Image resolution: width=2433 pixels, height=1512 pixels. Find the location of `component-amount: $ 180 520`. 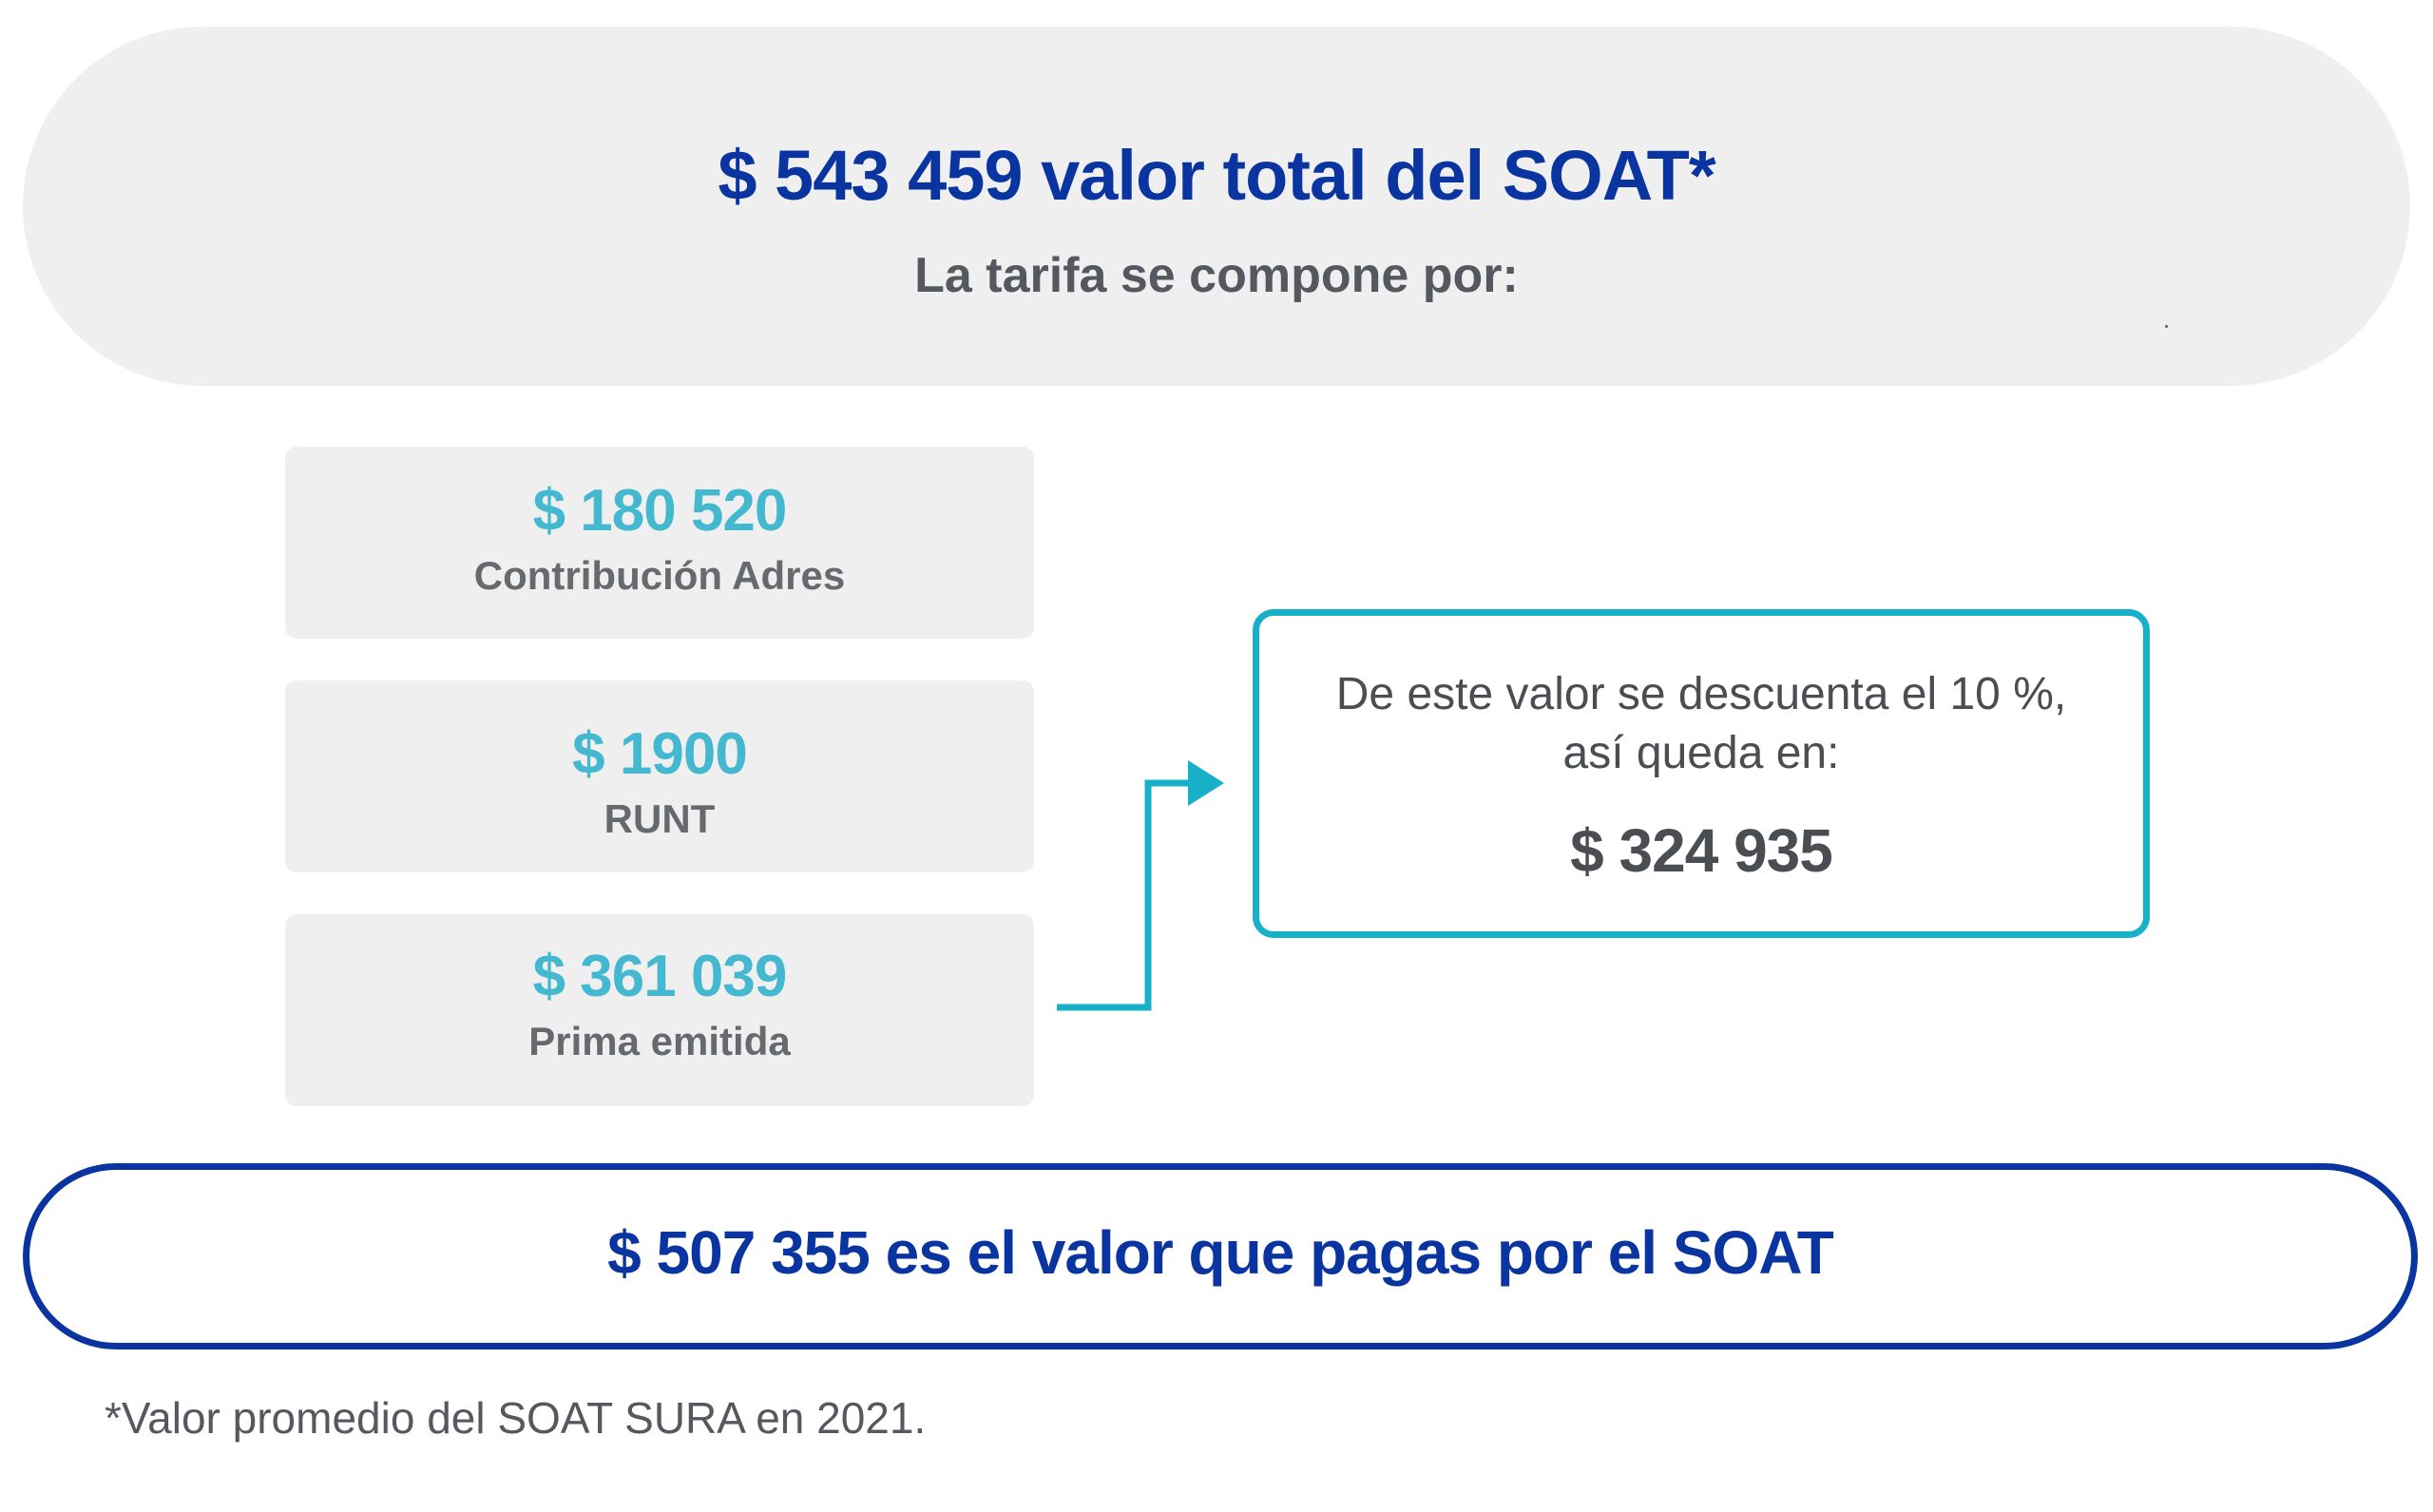

component-amount: $ 180 520 is located at coordinates (660, 511).